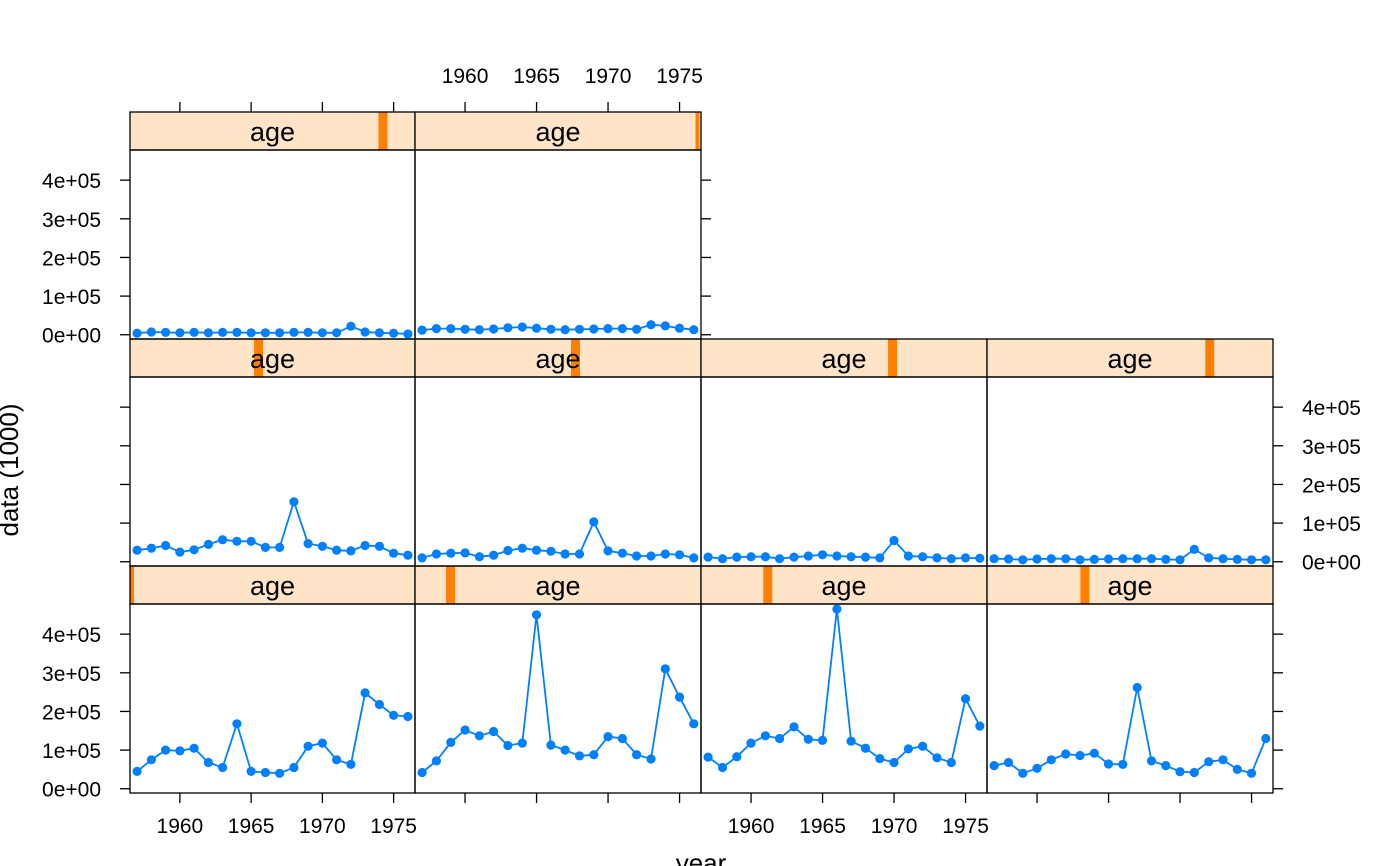 The width and height of the screenshot is (1400, 866). What do you see at coordinates (465, 76) in the screenshot?
I see `x-tick-label: 1960` at bounding box center [465, 76].